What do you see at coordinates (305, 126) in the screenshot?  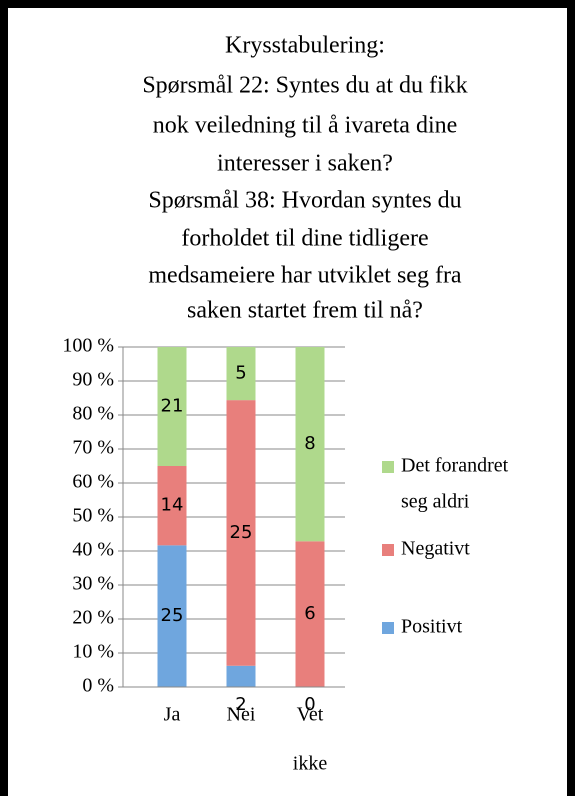 I see `chart-title: nok veiledning til å ivareta dine` at bounding box center [305, 126].